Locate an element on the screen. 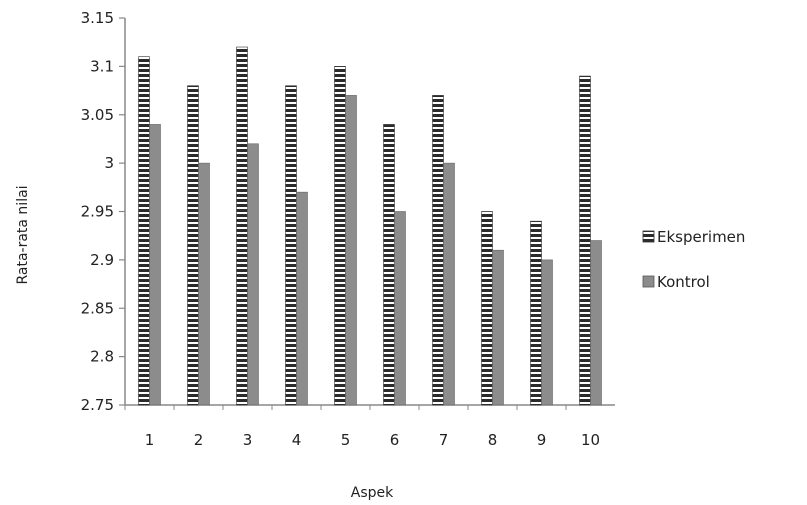  y-tick-labels: 2.75 2.8 2.85 2.9 2.95 3 3.05 3.1 3.15 is located at coordinates (103, 211).